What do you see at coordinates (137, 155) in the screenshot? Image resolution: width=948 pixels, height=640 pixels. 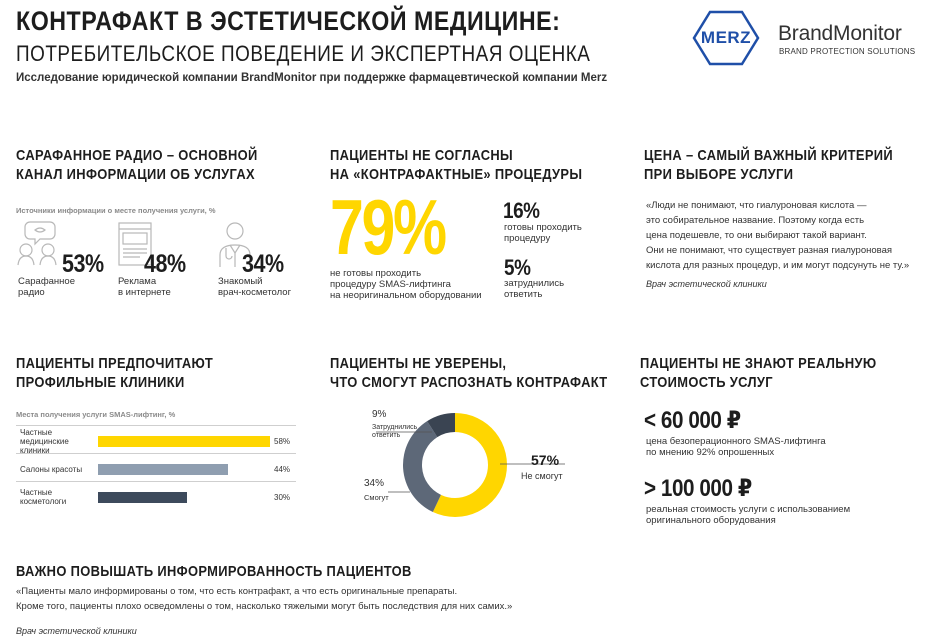 I see `heading-line: САРАФАННОЕ РАДИО – ОСНОВНОЙ` at bounding box center [137, 155].